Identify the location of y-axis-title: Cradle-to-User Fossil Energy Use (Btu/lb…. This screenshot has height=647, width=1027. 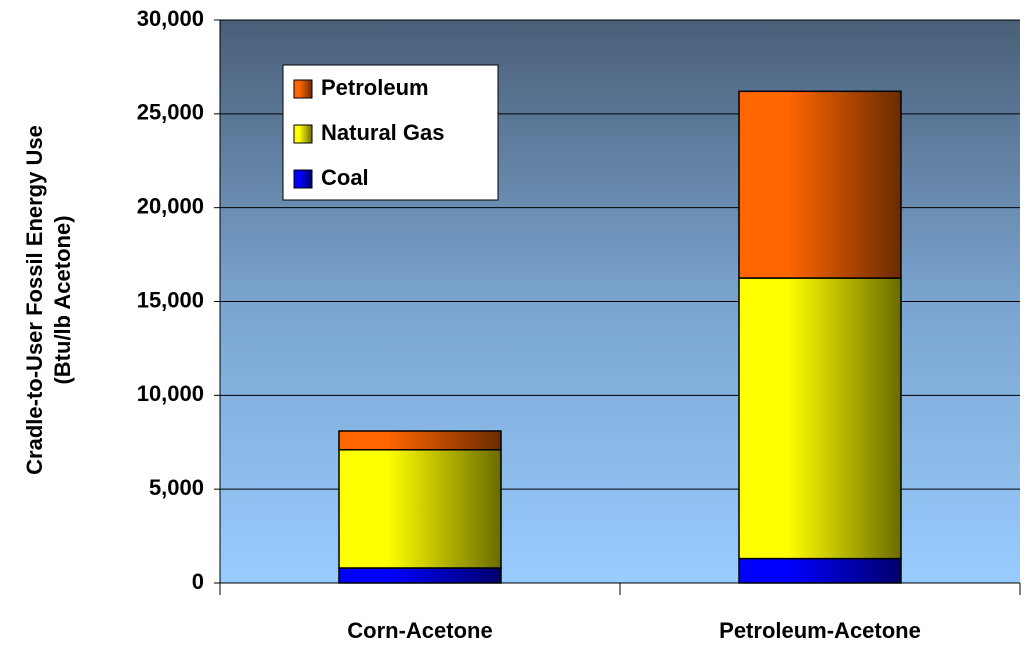
(48, 300).